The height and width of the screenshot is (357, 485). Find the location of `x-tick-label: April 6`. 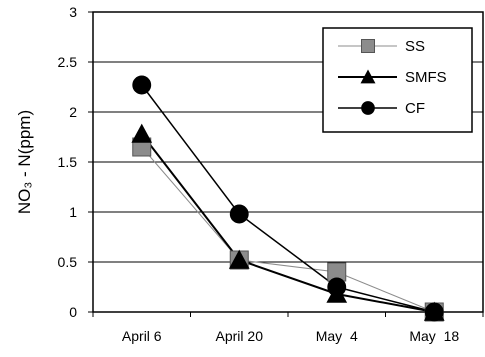

x-tick-label: April 6 is located at coordinates (142, 336).